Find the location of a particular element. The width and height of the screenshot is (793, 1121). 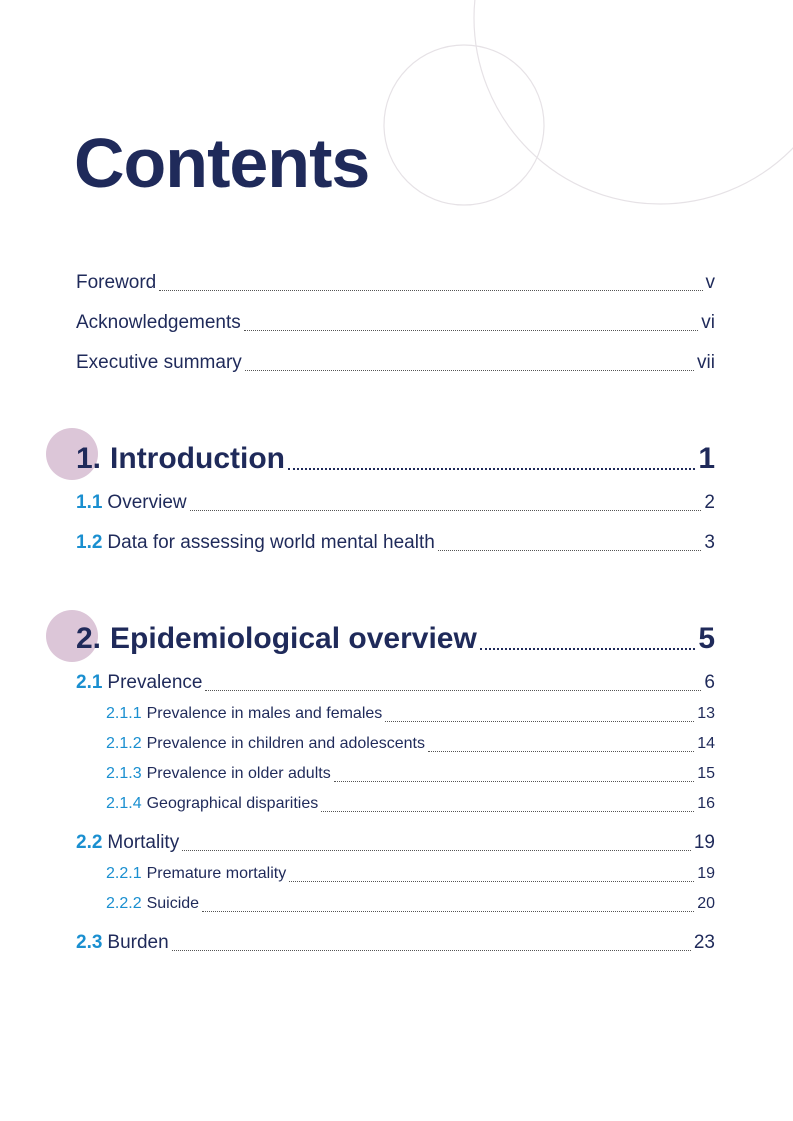

entry-title: Epidemiological overview is located at coordinates (293, 638).